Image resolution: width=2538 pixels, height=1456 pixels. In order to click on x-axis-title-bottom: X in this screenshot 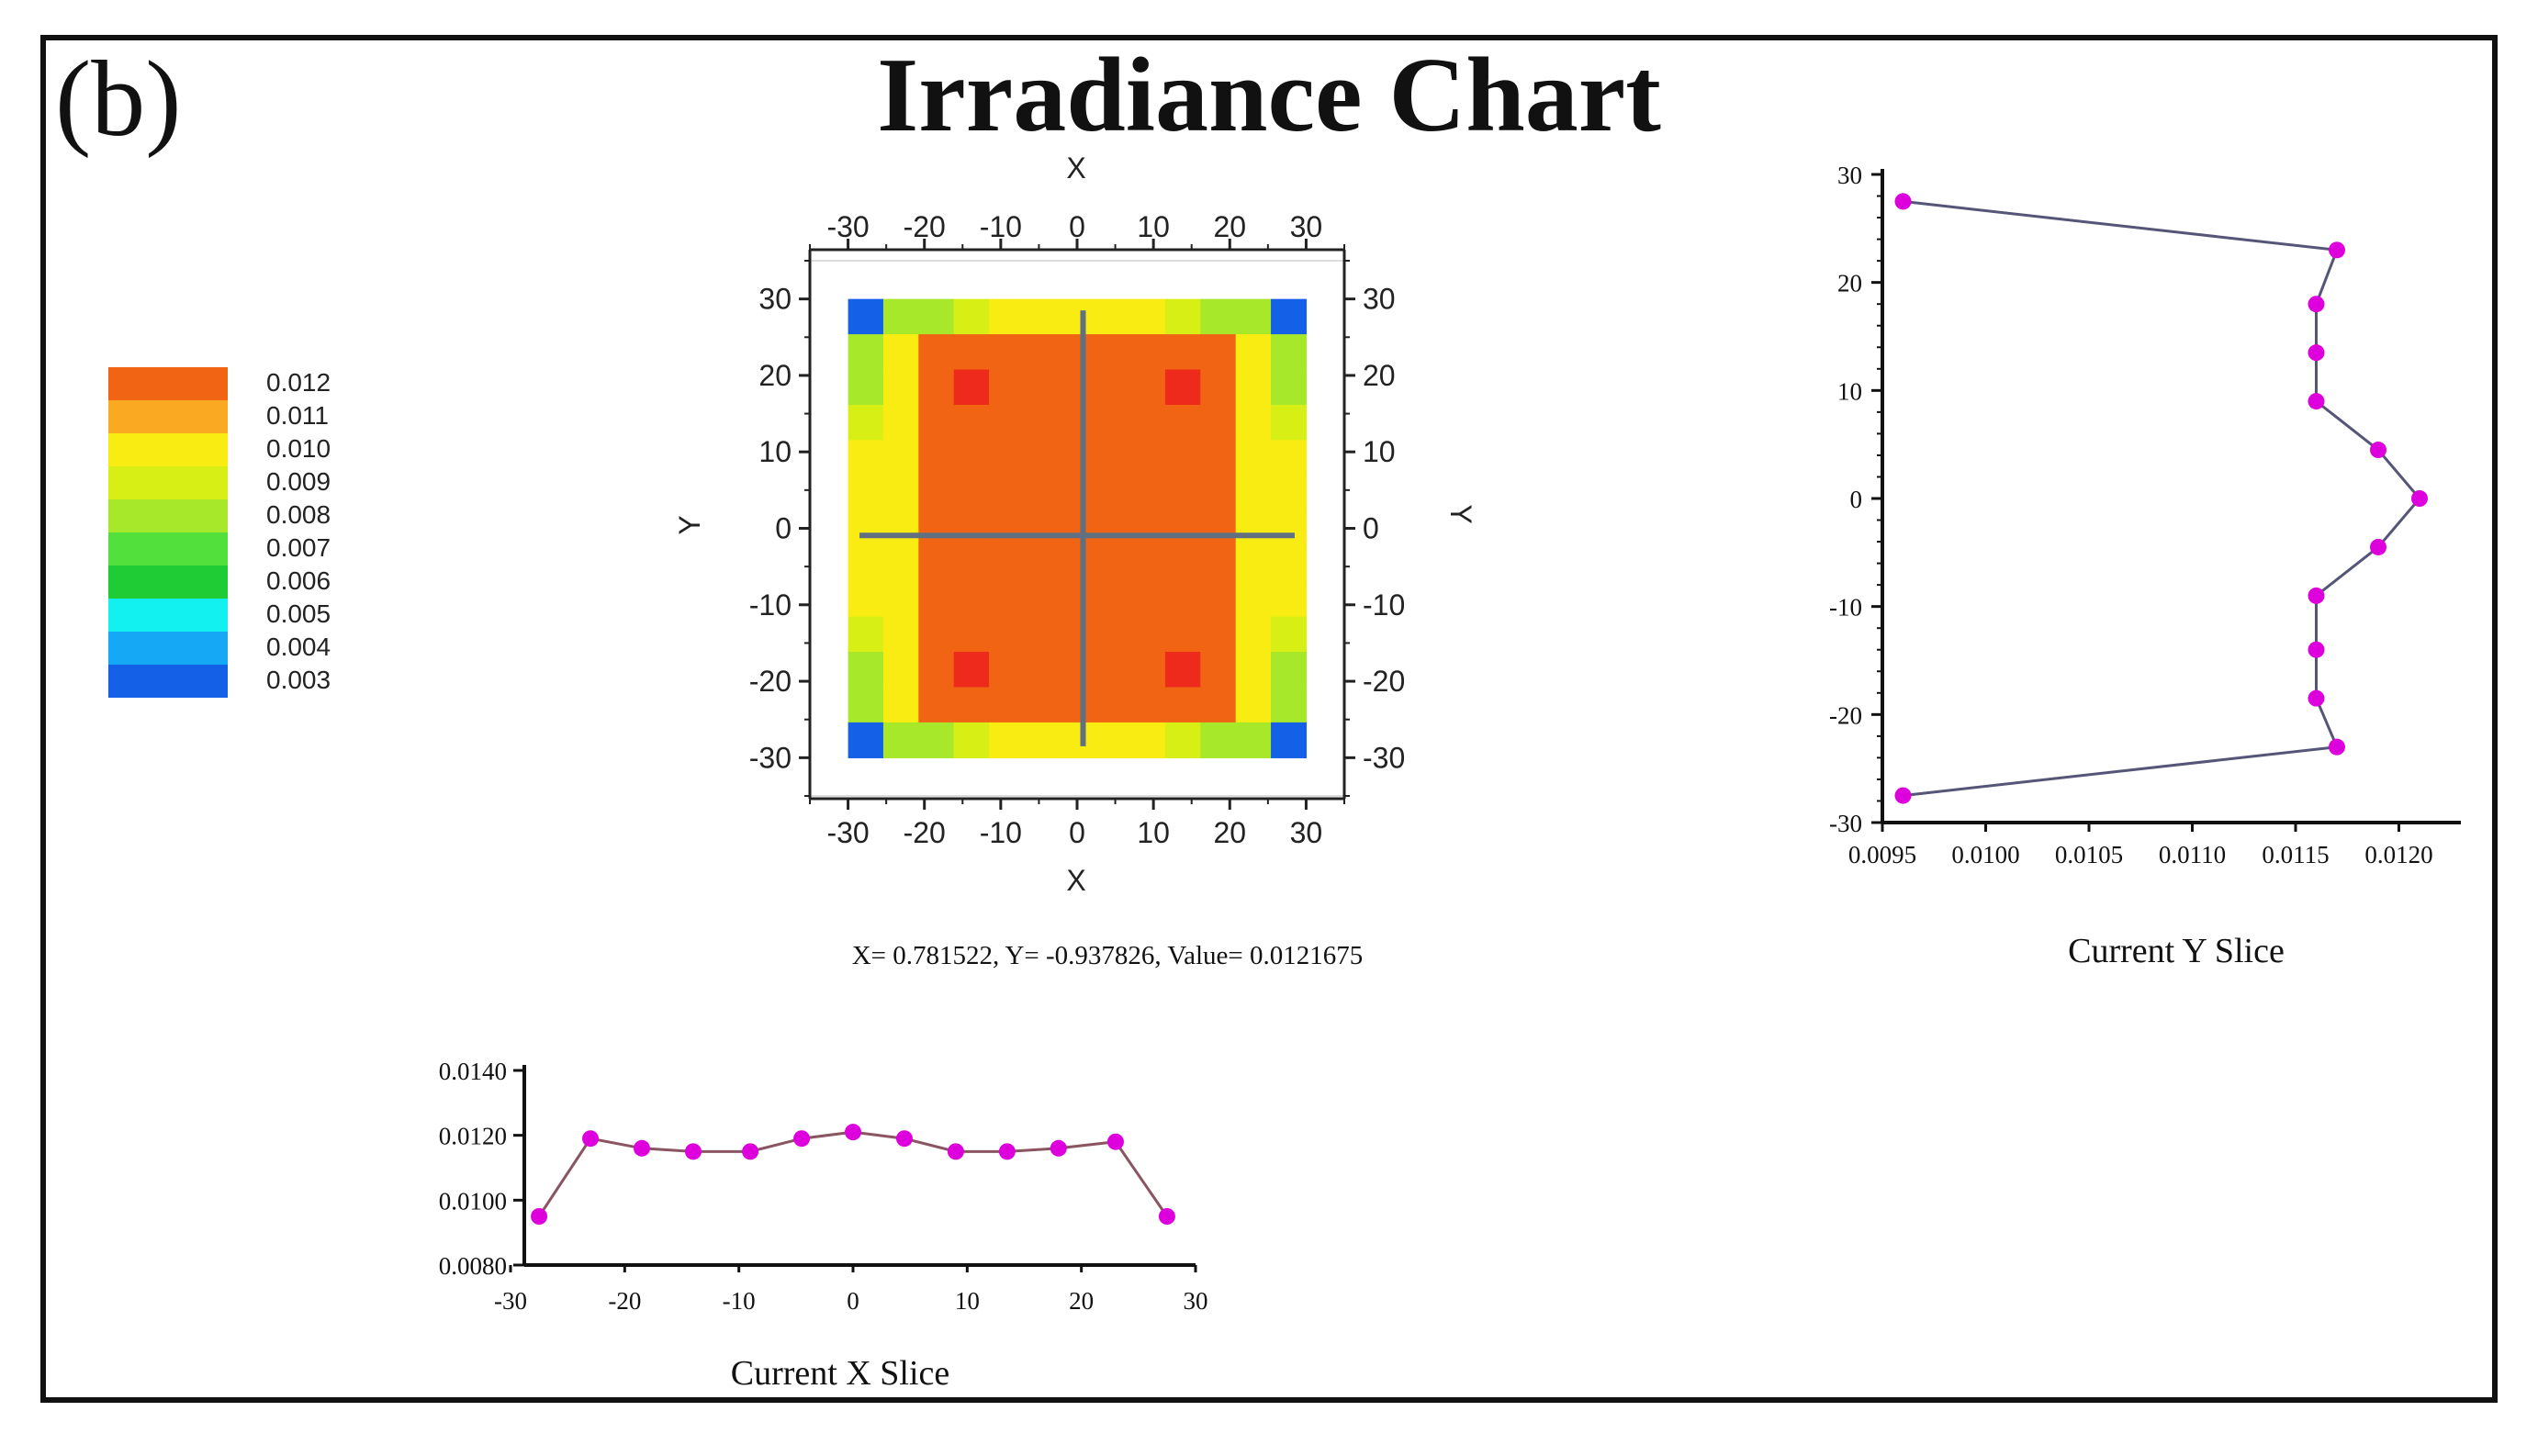, I will do `click(1075, 880)`.